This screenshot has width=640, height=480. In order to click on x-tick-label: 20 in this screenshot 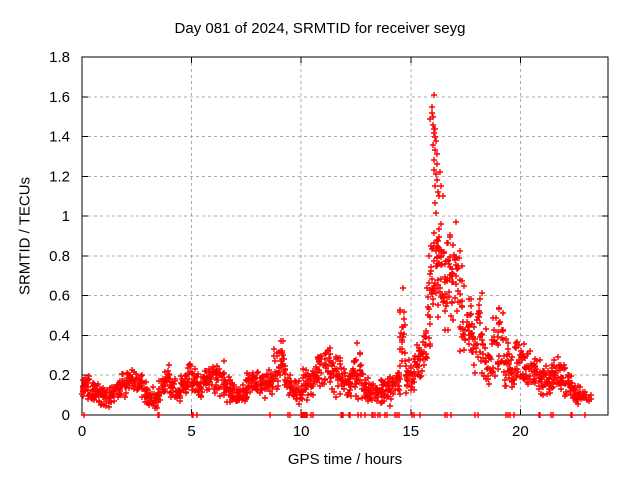, I will do `click(520, 431)`.